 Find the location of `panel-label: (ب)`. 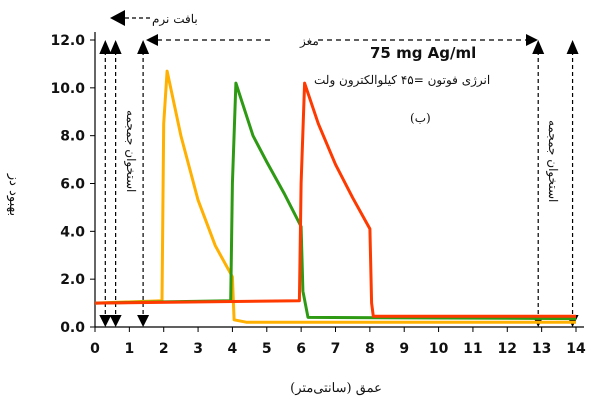

panel-label: (ب) is located at coordinates (420, 118).